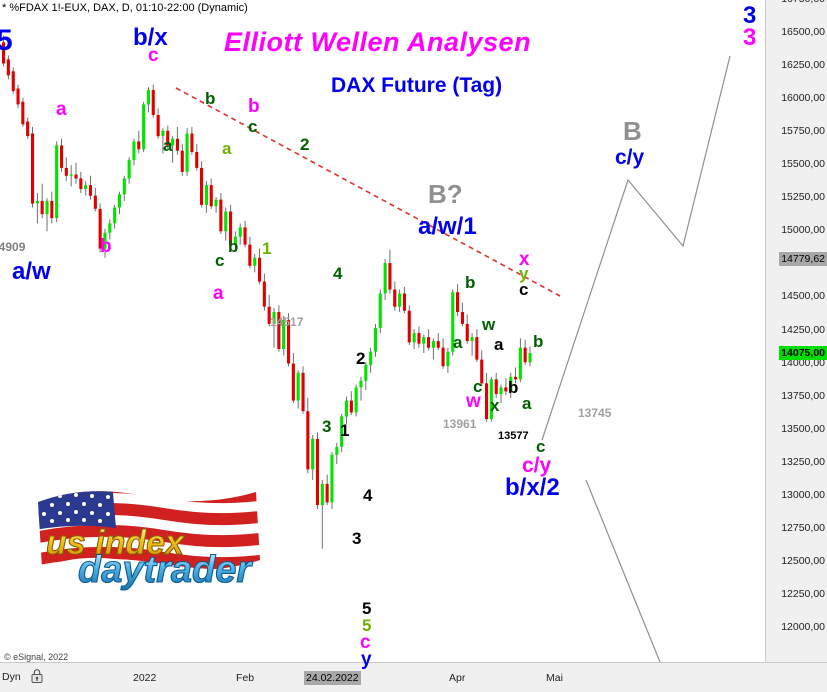  What do you see at coordinates (636, 248) in the screenshot?
I see `projection-path-up` at bounding box center [636, 248].